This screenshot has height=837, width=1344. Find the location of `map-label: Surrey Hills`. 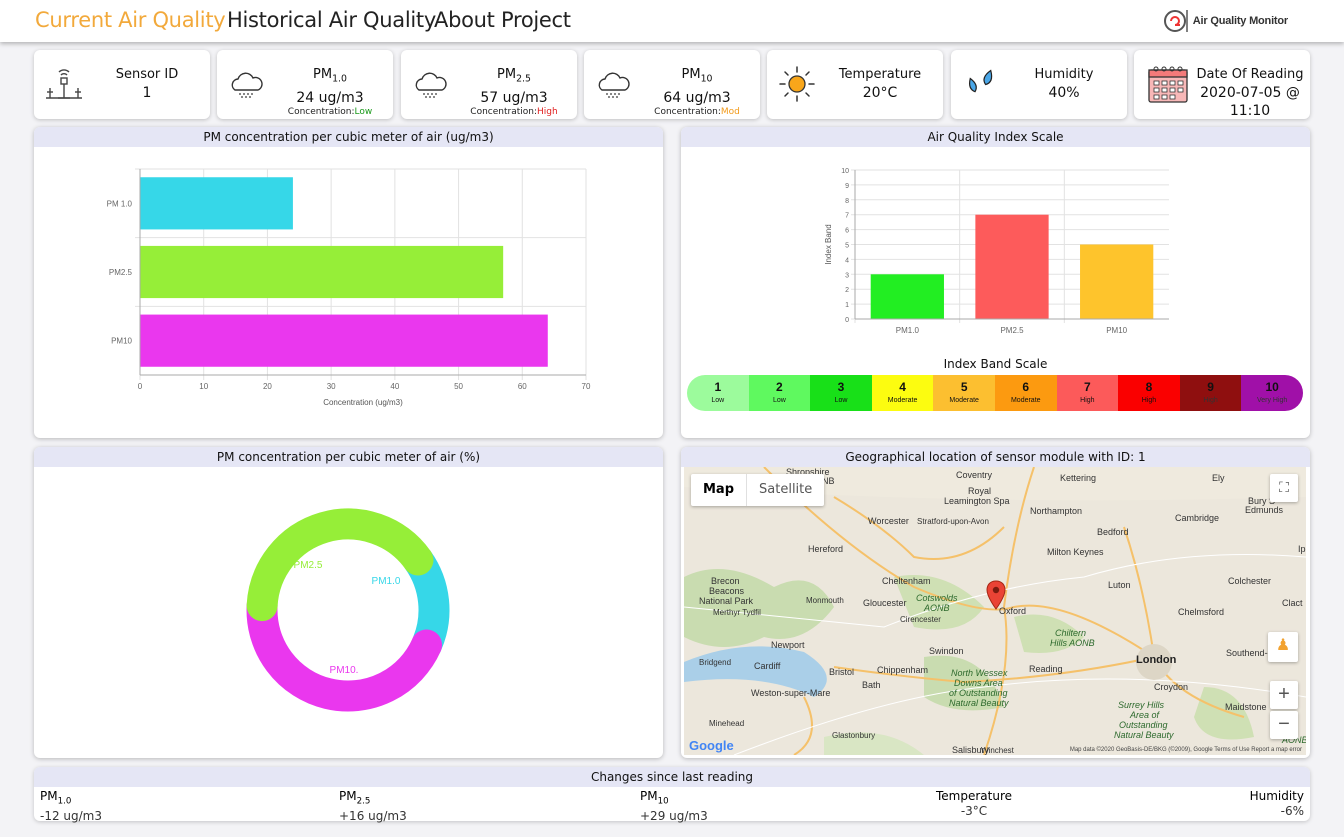

map-label: Surrey Hills is located at coordinates (1141, 705).